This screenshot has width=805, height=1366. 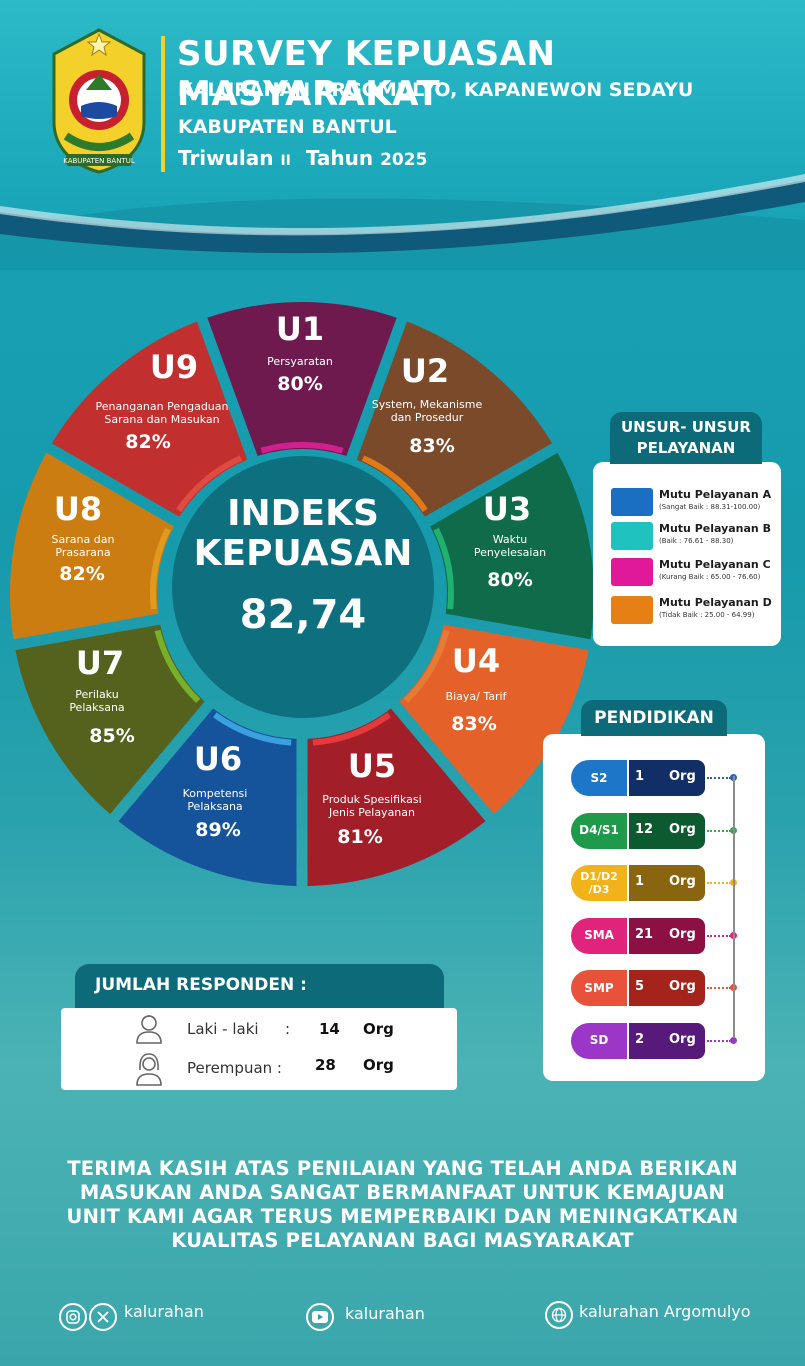 What do you see at coordinates (214, 806) in the screenshot?
I see `segment-name: Pelaksana` at bounding box center [214, 806].